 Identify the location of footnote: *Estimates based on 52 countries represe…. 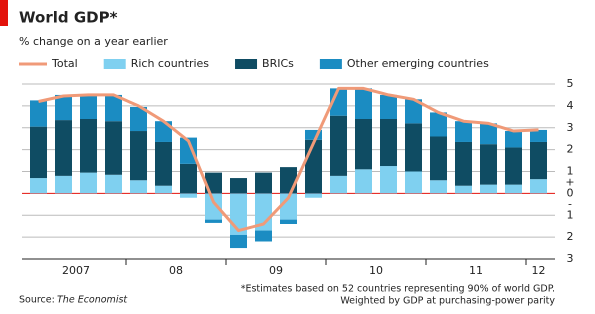
(398, 289).